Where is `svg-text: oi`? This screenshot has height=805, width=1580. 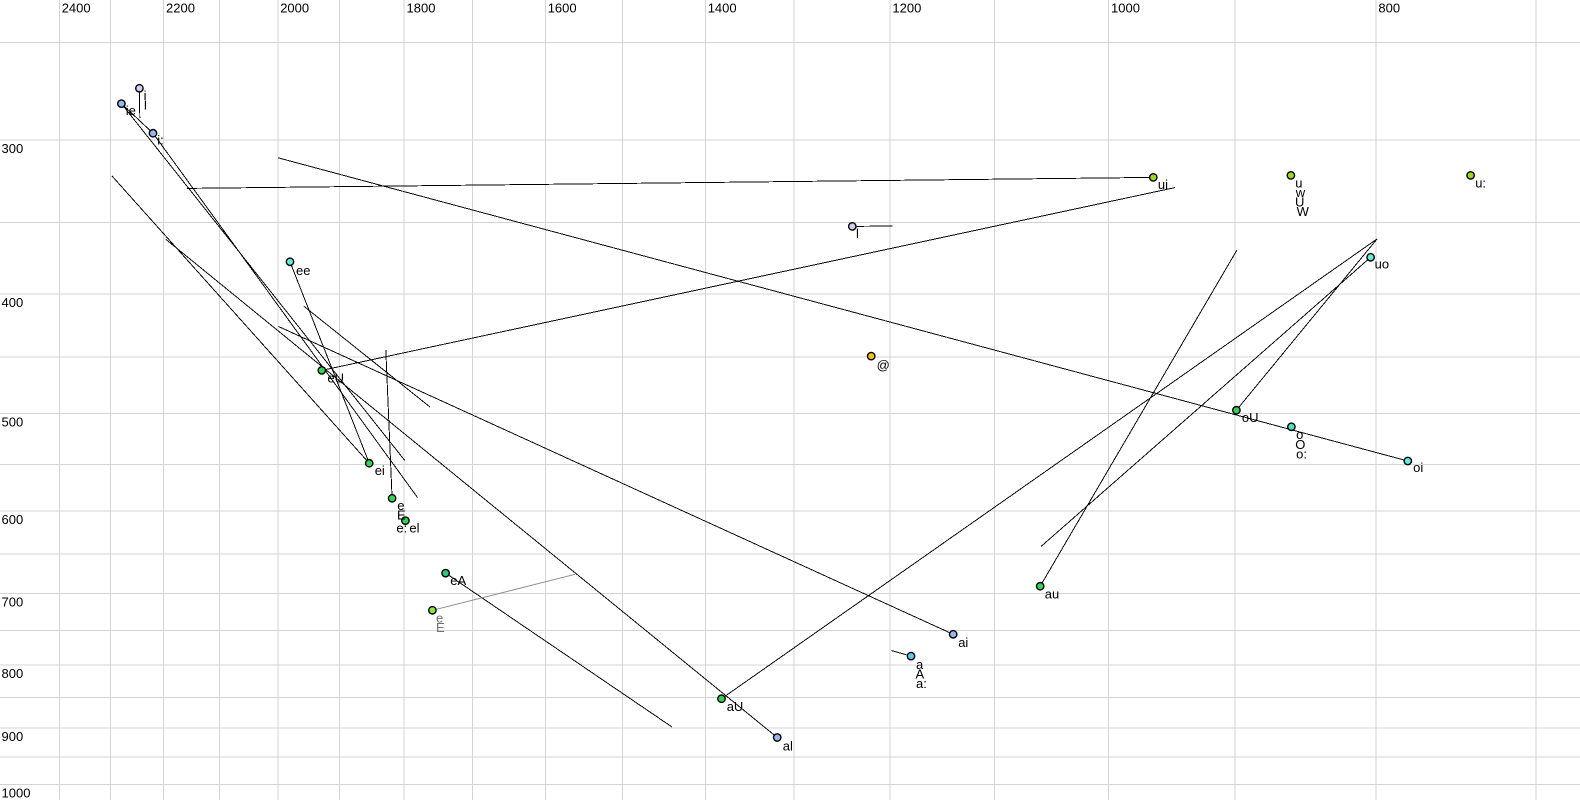 svg-text: oi is located at coordinates (1418, 467).